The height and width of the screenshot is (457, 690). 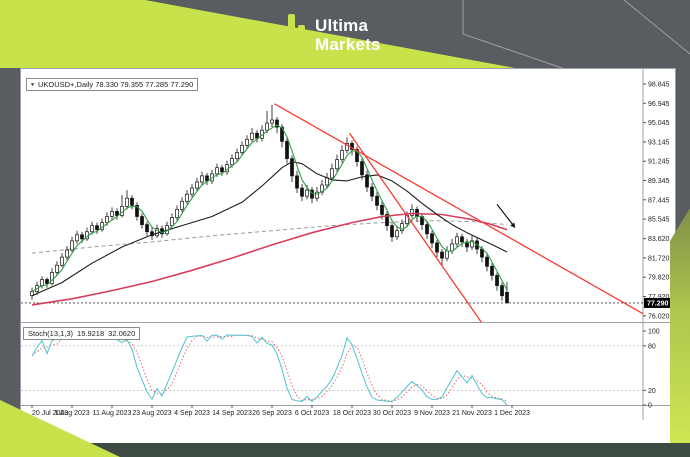 I want to click on stoch-main-line, so click(x=269, y=369).